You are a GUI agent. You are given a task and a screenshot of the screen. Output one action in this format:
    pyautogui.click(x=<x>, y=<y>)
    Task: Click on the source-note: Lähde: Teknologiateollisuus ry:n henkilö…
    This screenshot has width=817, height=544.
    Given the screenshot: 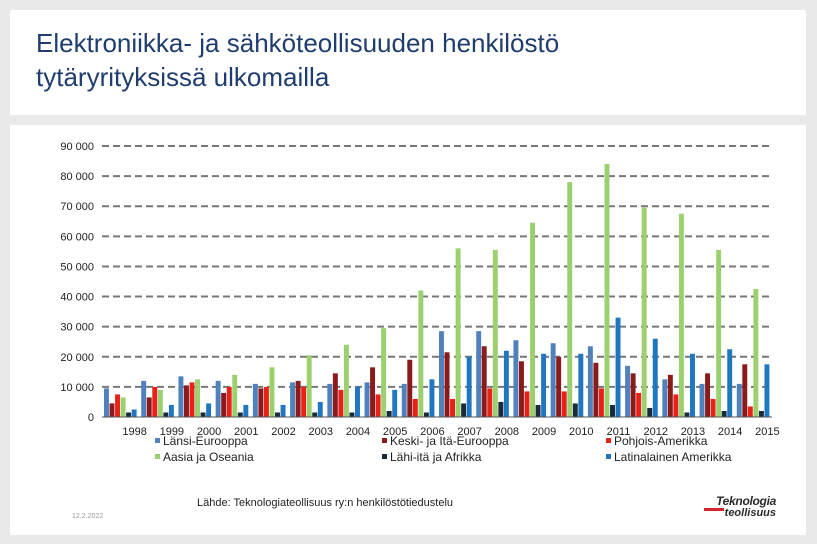 What is the action you would take?
    pyautogui.click(x=325, y=503)
    